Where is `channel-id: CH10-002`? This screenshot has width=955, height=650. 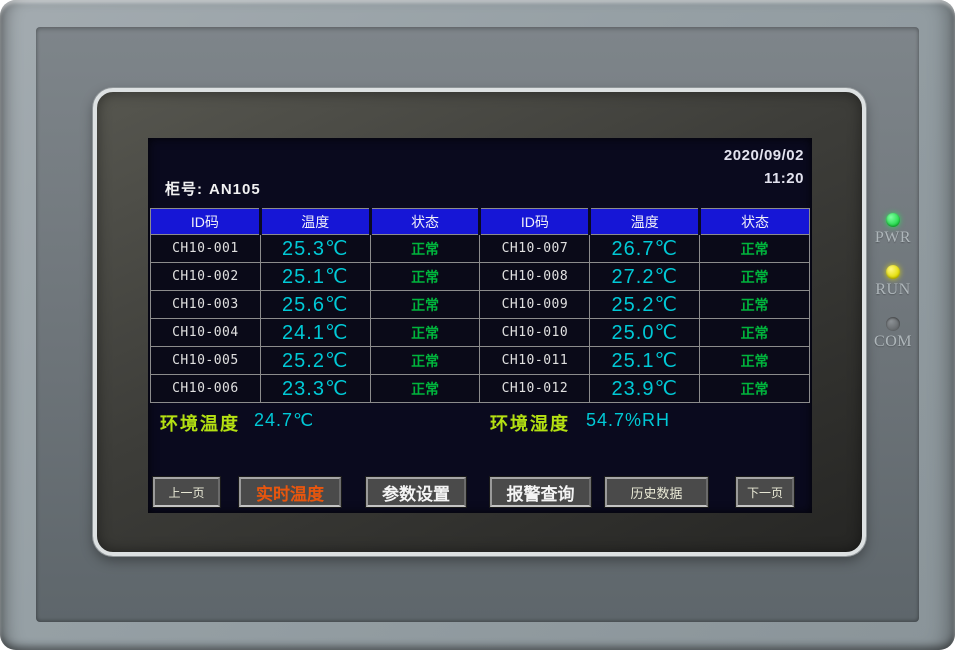
channel-id: CH10-002 is located at coordinates (205, 276).